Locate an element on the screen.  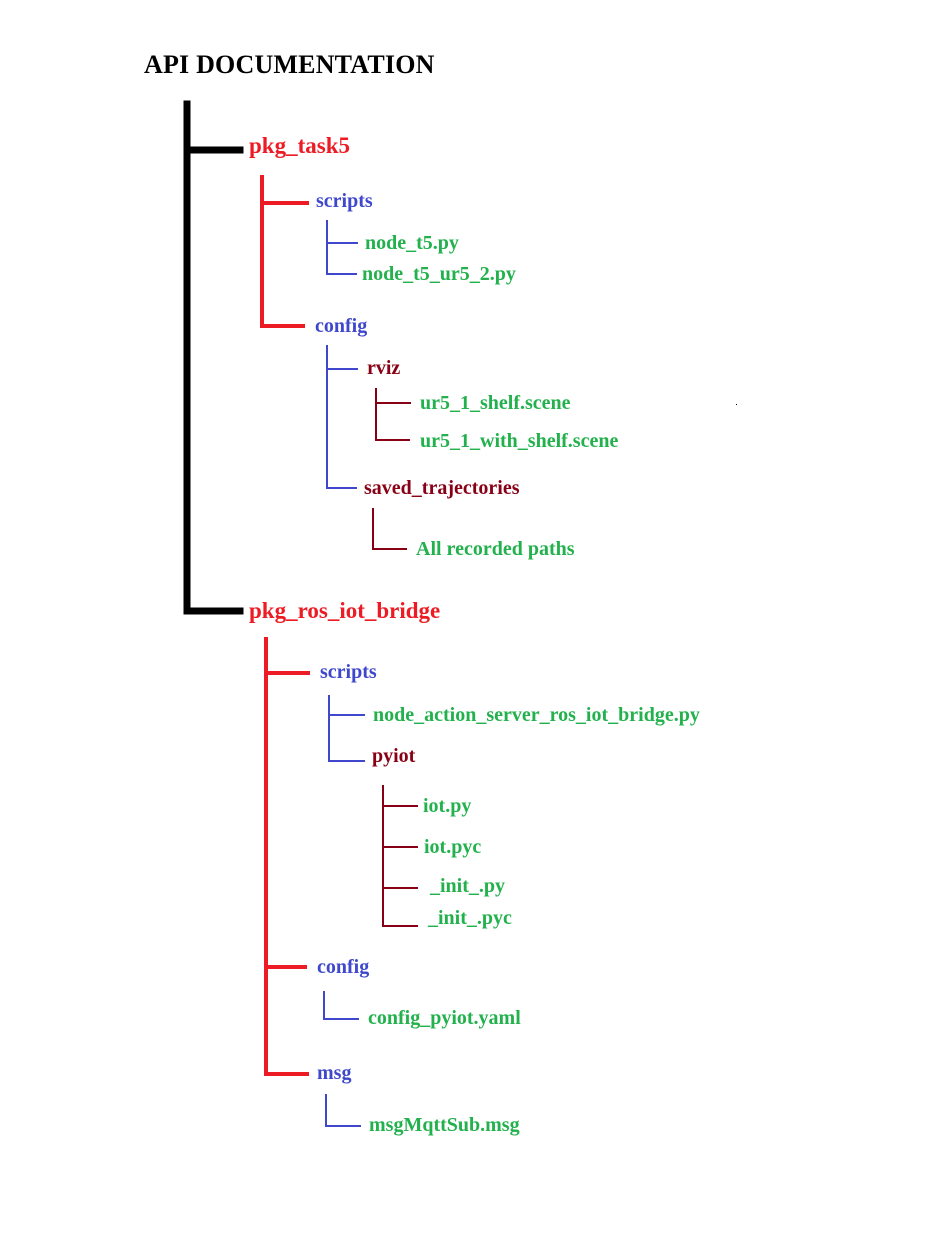
bridge-subfolder-connectors is located at coordinates (400, 856).